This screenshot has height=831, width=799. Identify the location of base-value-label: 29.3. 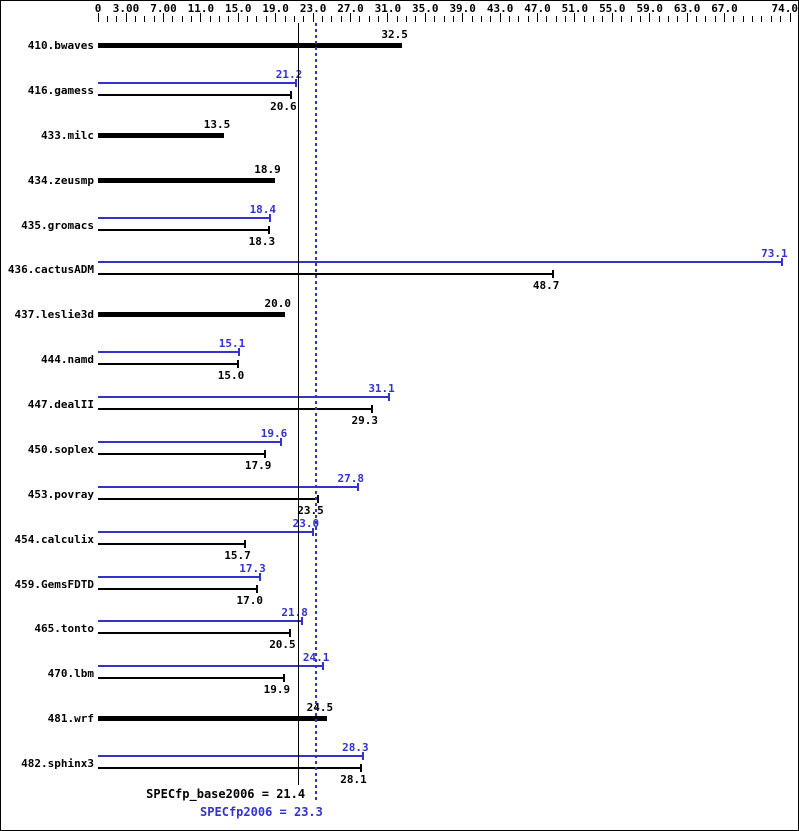
(364, 420).